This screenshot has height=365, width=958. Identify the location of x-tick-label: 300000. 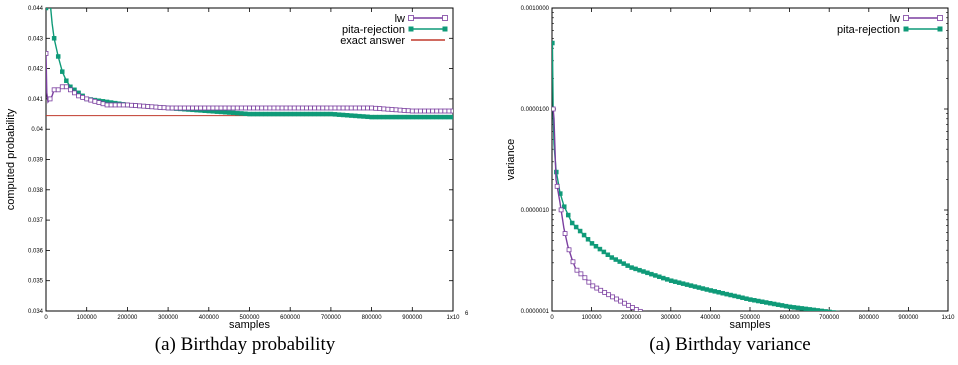
(168, 318).